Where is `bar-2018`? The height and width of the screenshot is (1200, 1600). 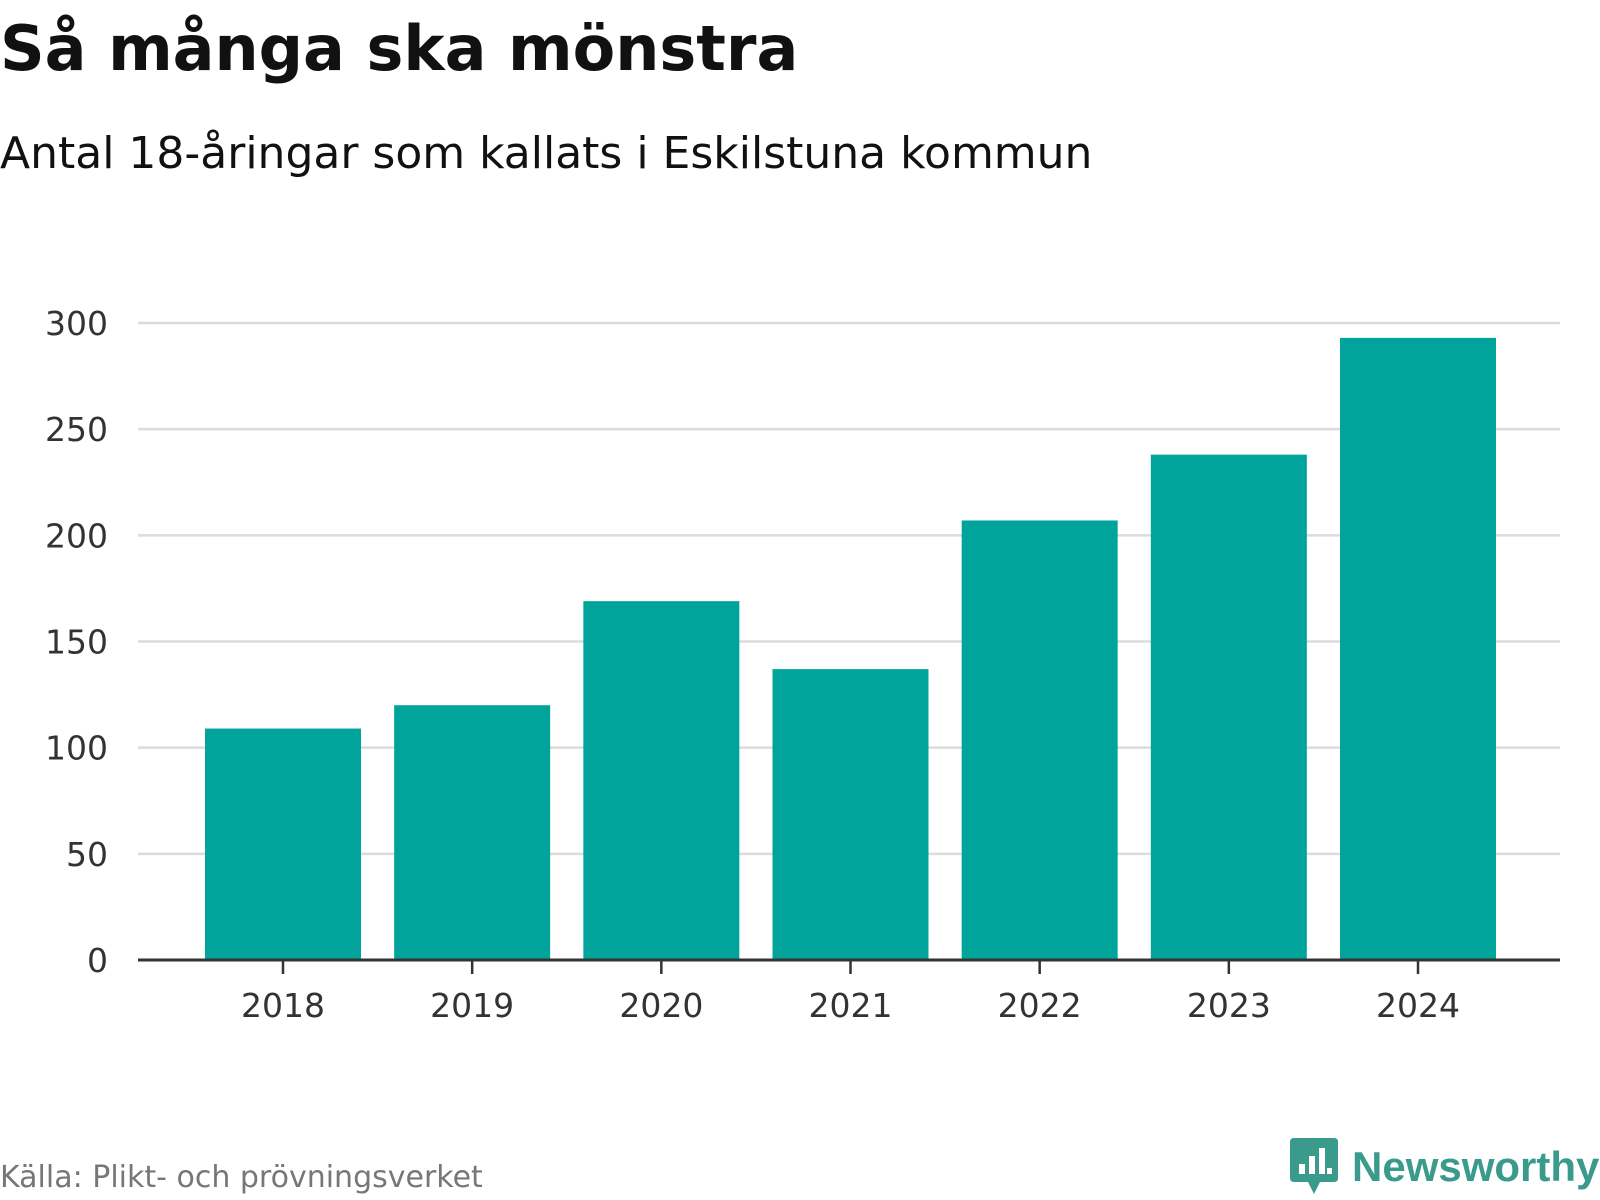 bar-2018 is located at coordinates (283, 844).